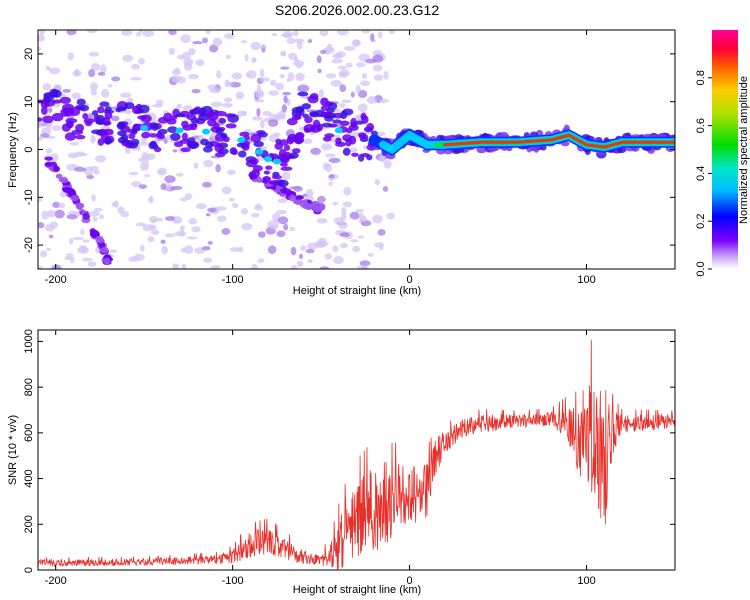  What do you see at coordinates (233, 581) in the screenshot?
I see `x-tick-label: -100` at bounding box center [233, 581].